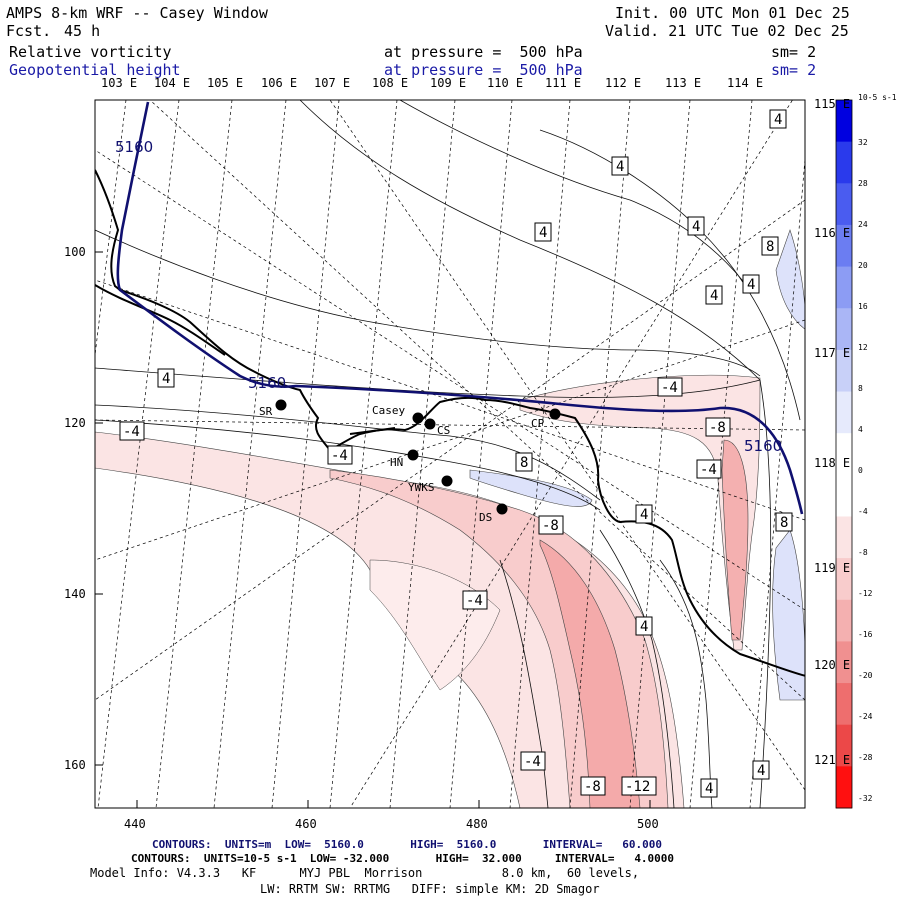  Describe the element at coordinates (745, 83) in the screenshot. I see `lon-label: 114 E` at that location.